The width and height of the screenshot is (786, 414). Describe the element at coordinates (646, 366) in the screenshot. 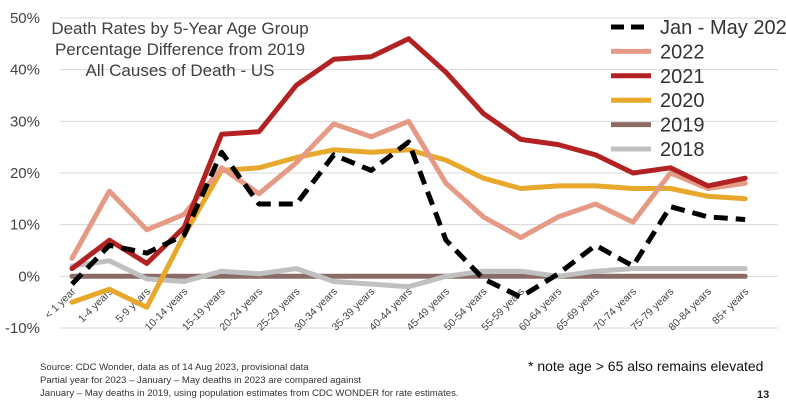

I see `elevated-note: * note age > 65 also remains elevated` at that location.